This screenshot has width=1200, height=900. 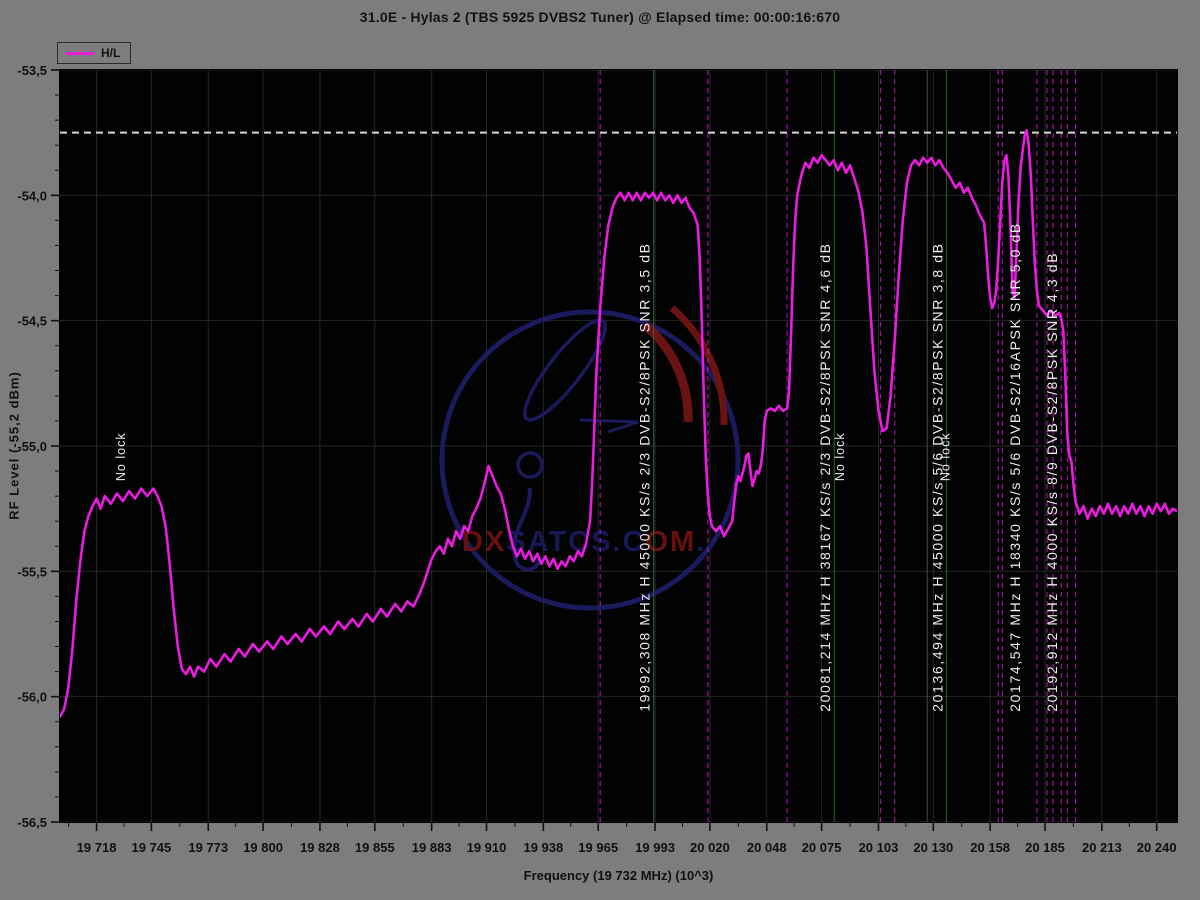 I want to click on y-tick-label: -53,5, so click(x=32, y=70).